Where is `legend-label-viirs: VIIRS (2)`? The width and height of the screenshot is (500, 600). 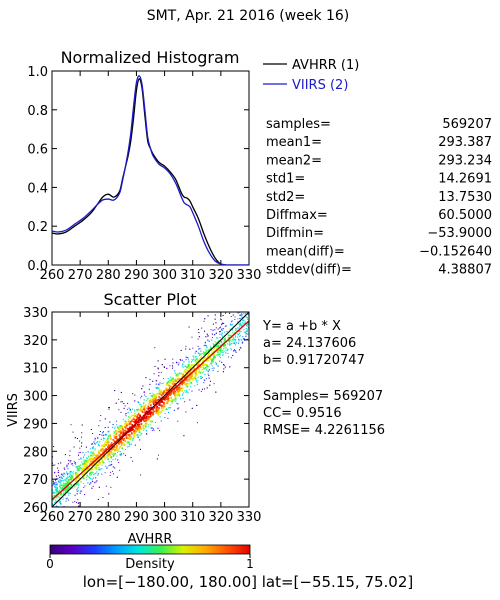 legend-label-viirs: VIIRS (2) is located at coordinates (320, 85).